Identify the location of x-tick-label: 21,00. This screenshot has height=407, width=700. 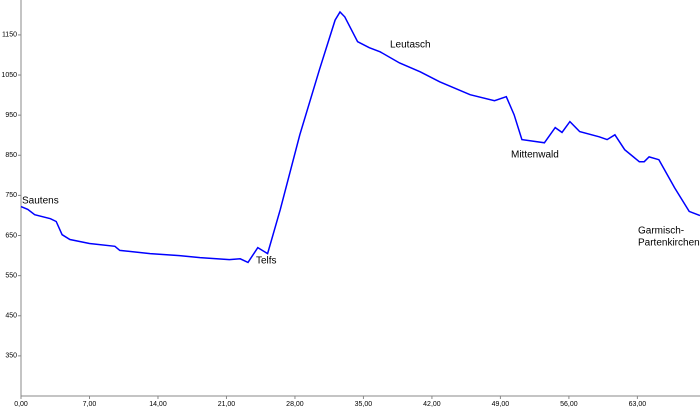
(227, 404).